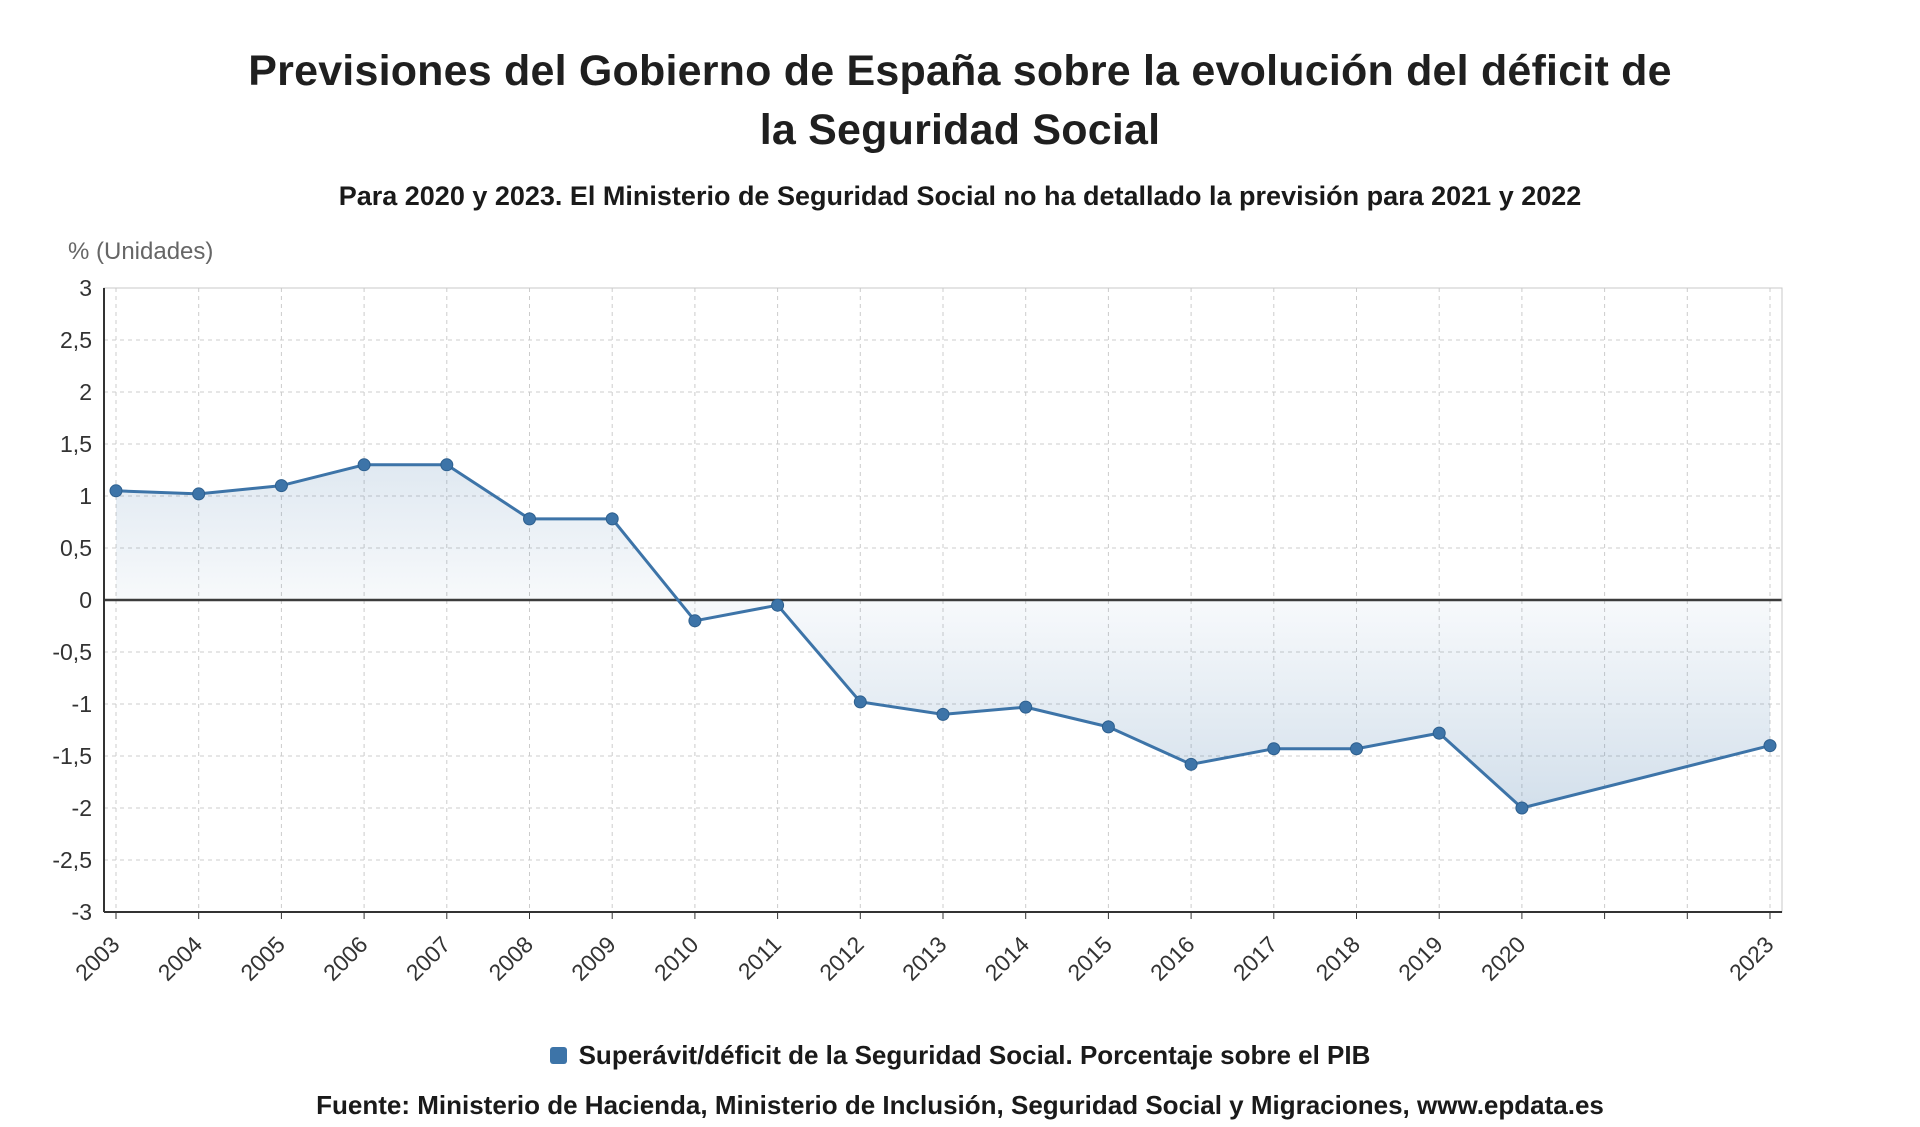 Image resolution: width=1920 pixels, height=1127 pixels. What do you see at coordinates (345, 958) in the screenshot?
I see `svg-text: 2006` at bounding box center [345, 958].